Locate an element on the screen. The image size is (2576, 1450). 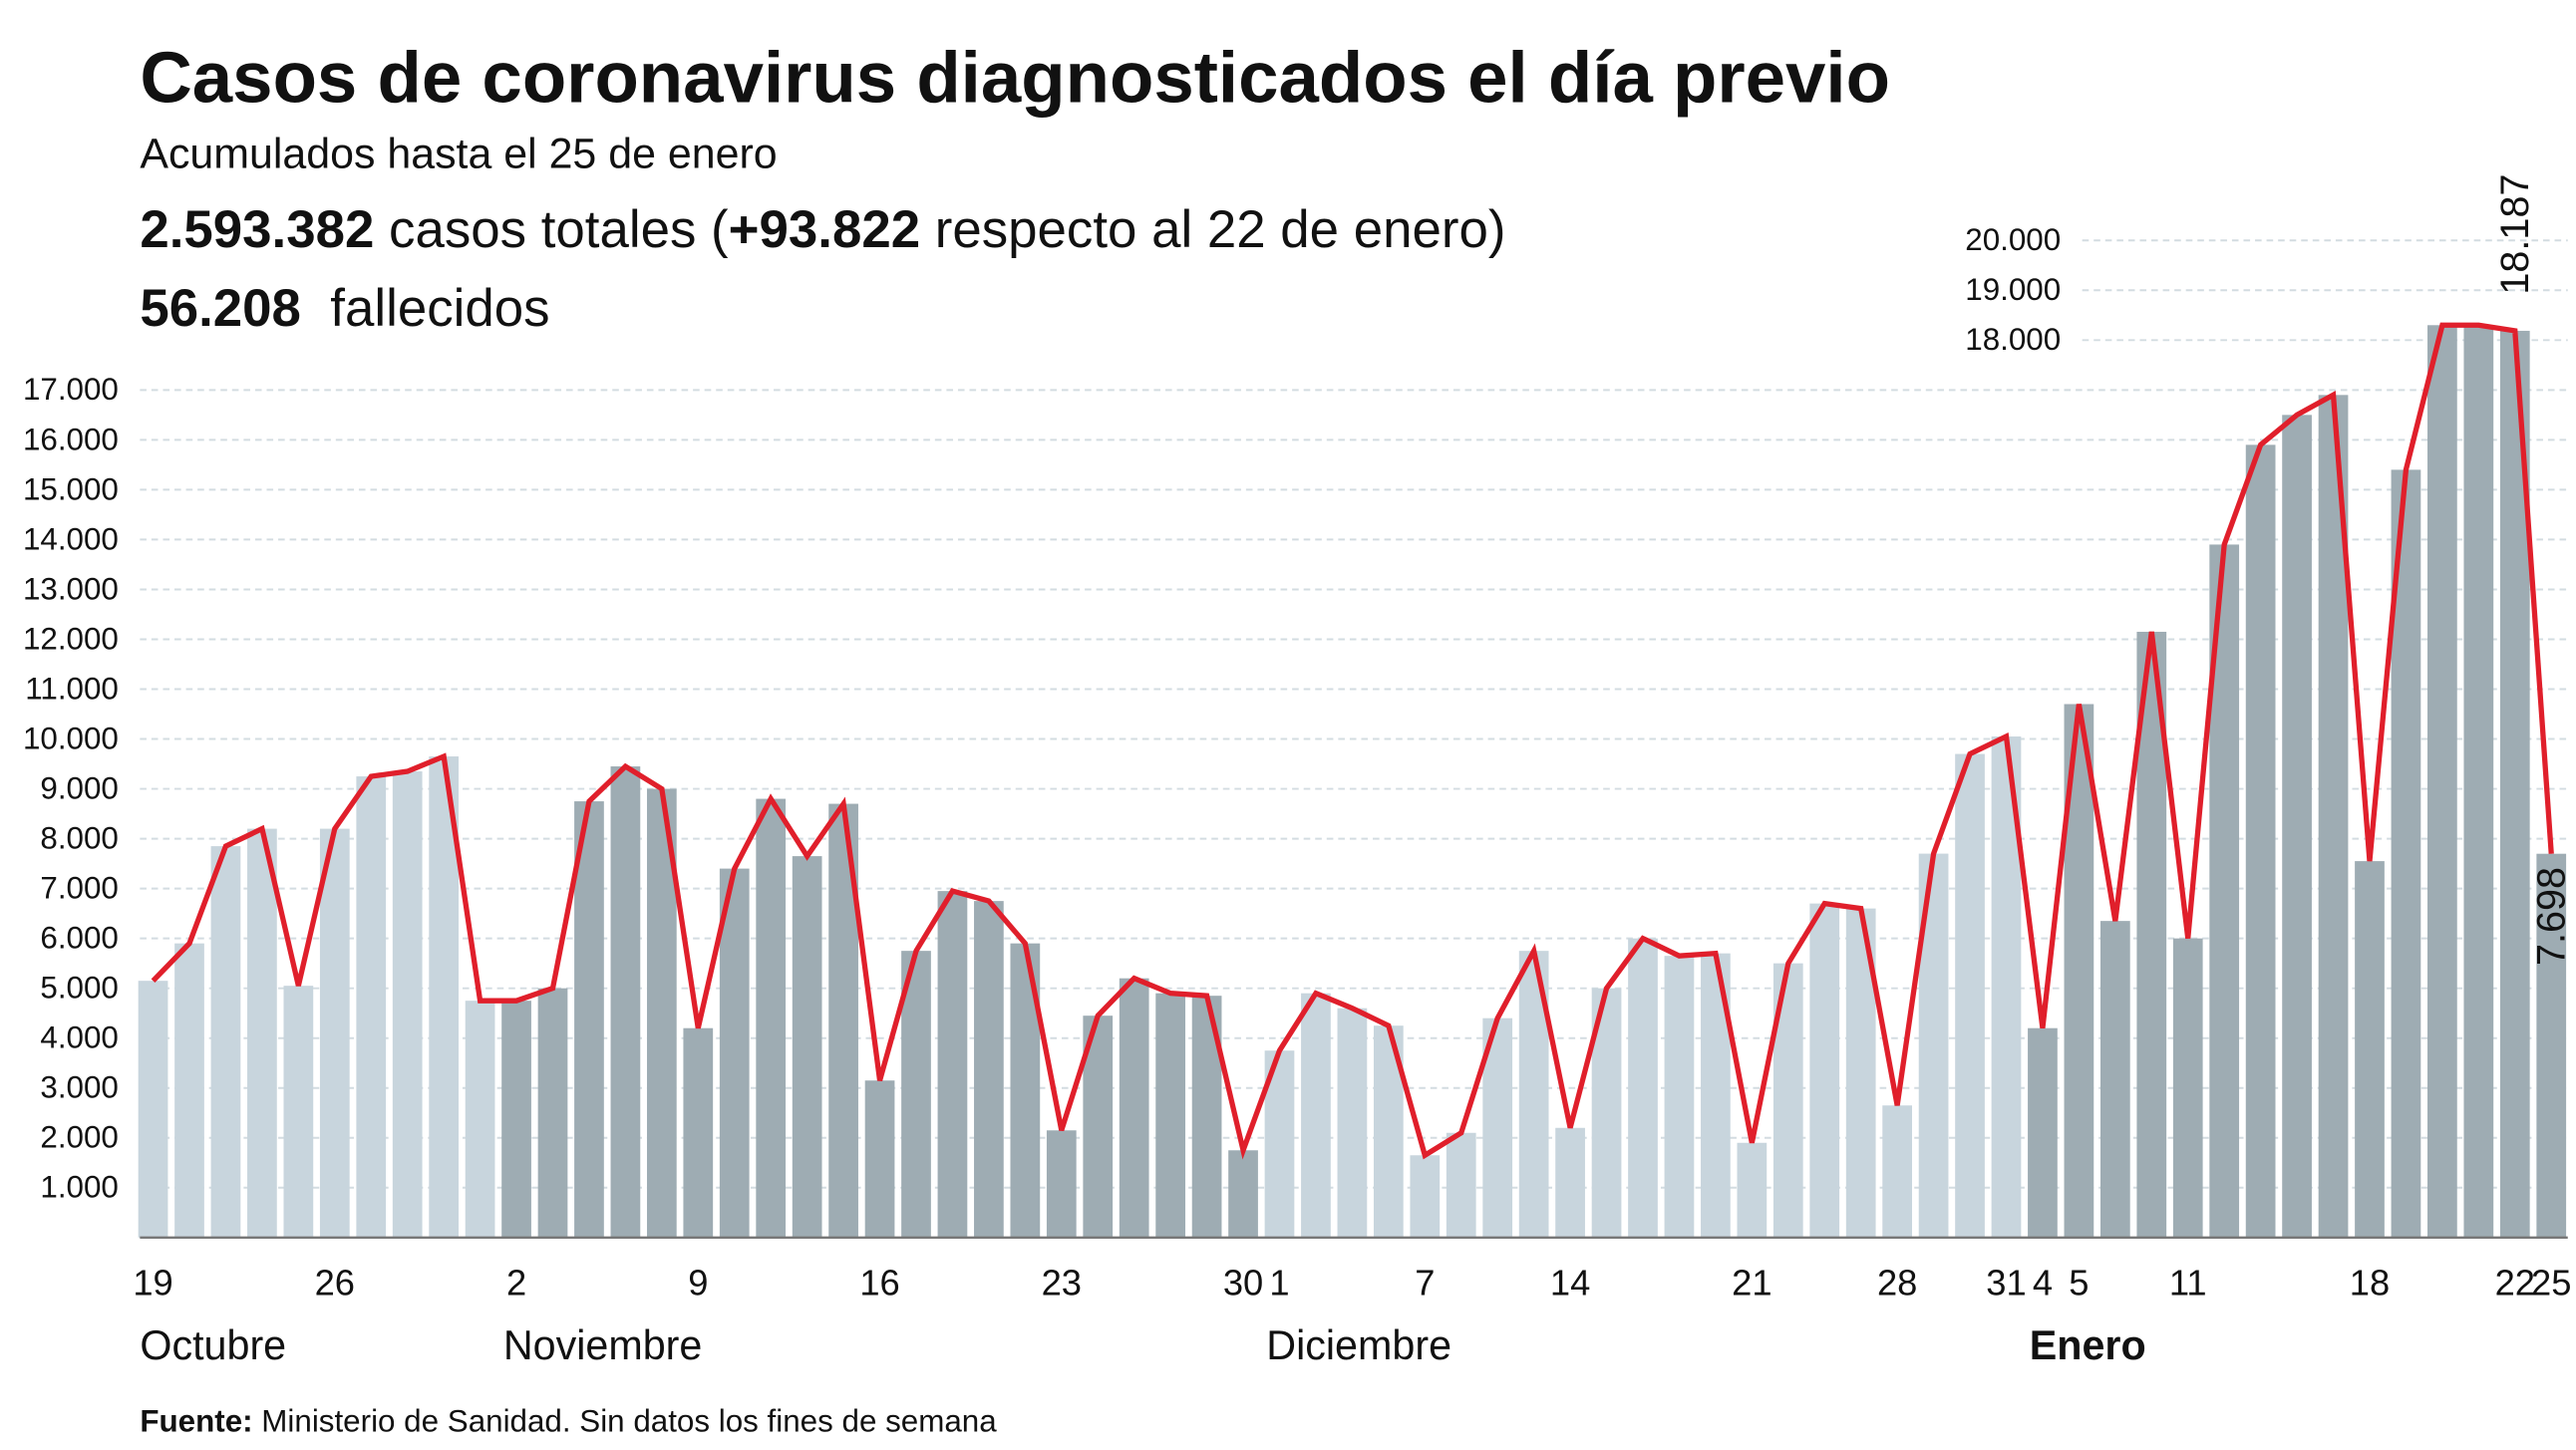
x-tick-label: 31 is located at coordinates (2006, 1283).